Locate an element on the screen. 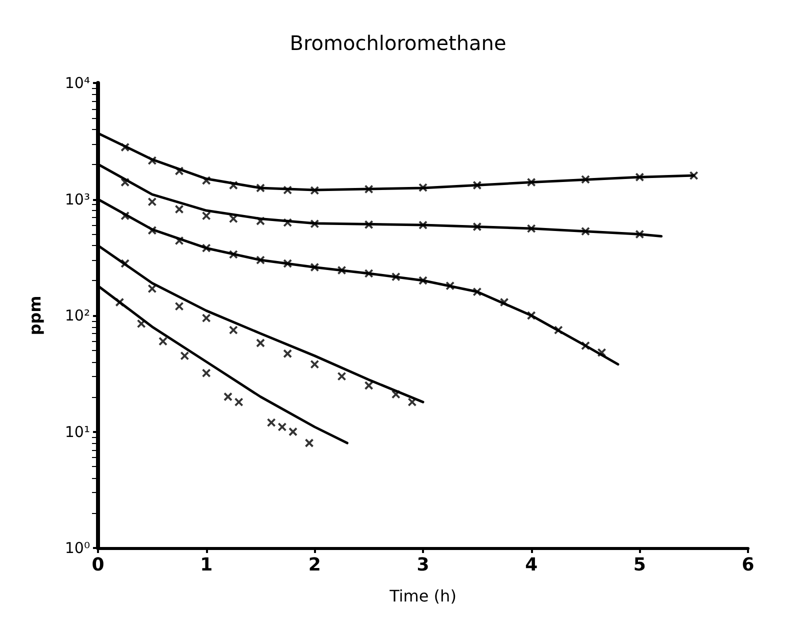 This screenshot has height=634, width=796. chart-title: Bromochloromethane is located at coordinates (398, 43).